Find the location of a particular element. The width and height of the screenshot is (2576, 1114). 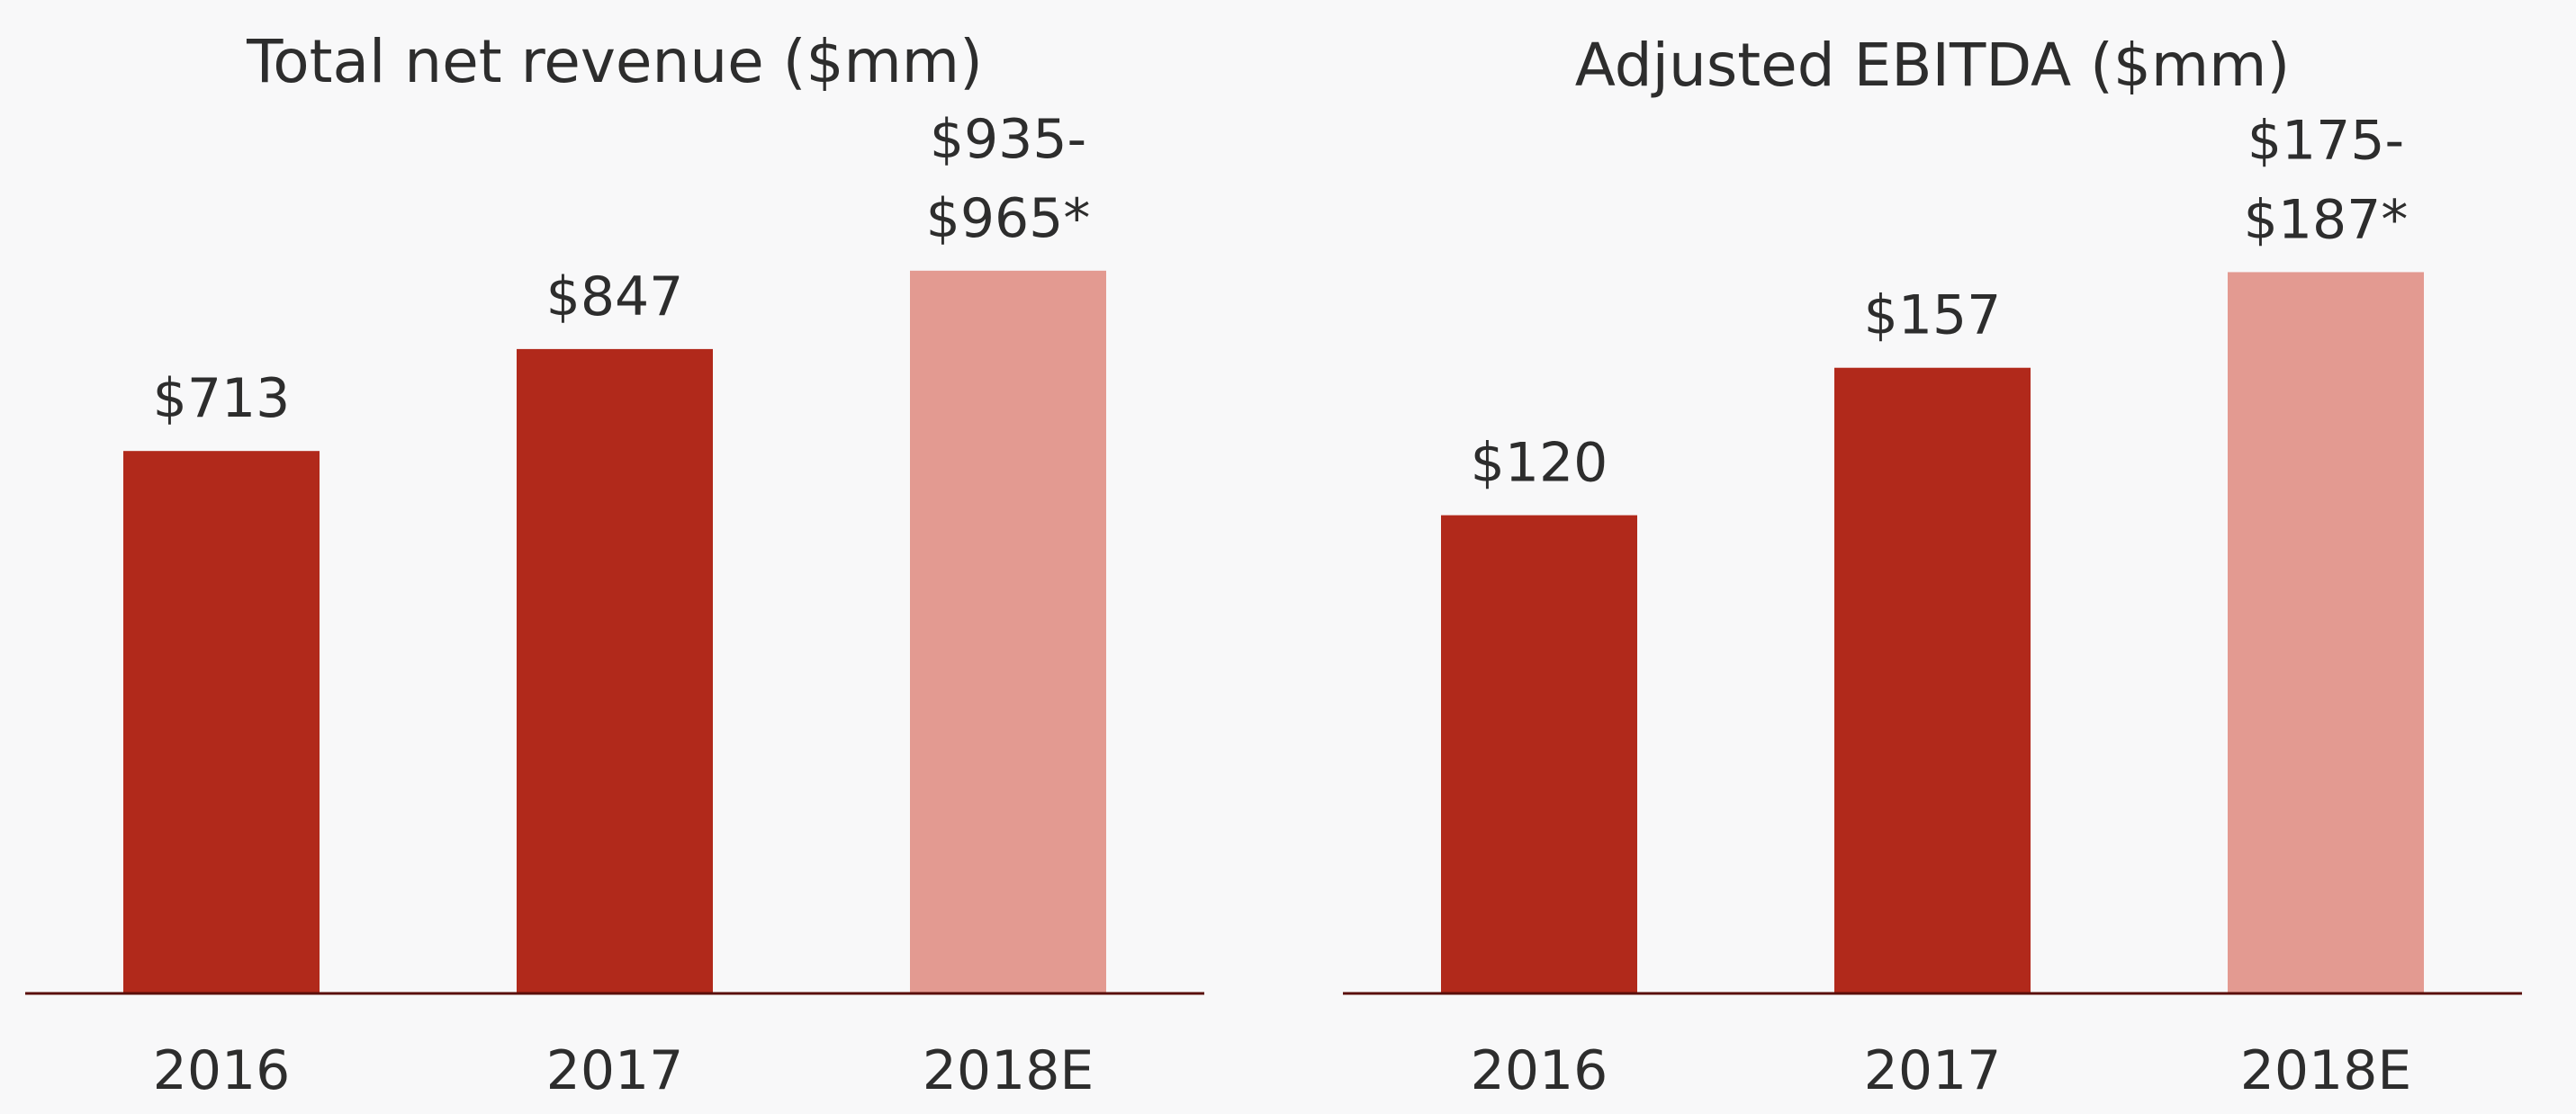

data-label: $157 is located at coordinates (1933, 315).